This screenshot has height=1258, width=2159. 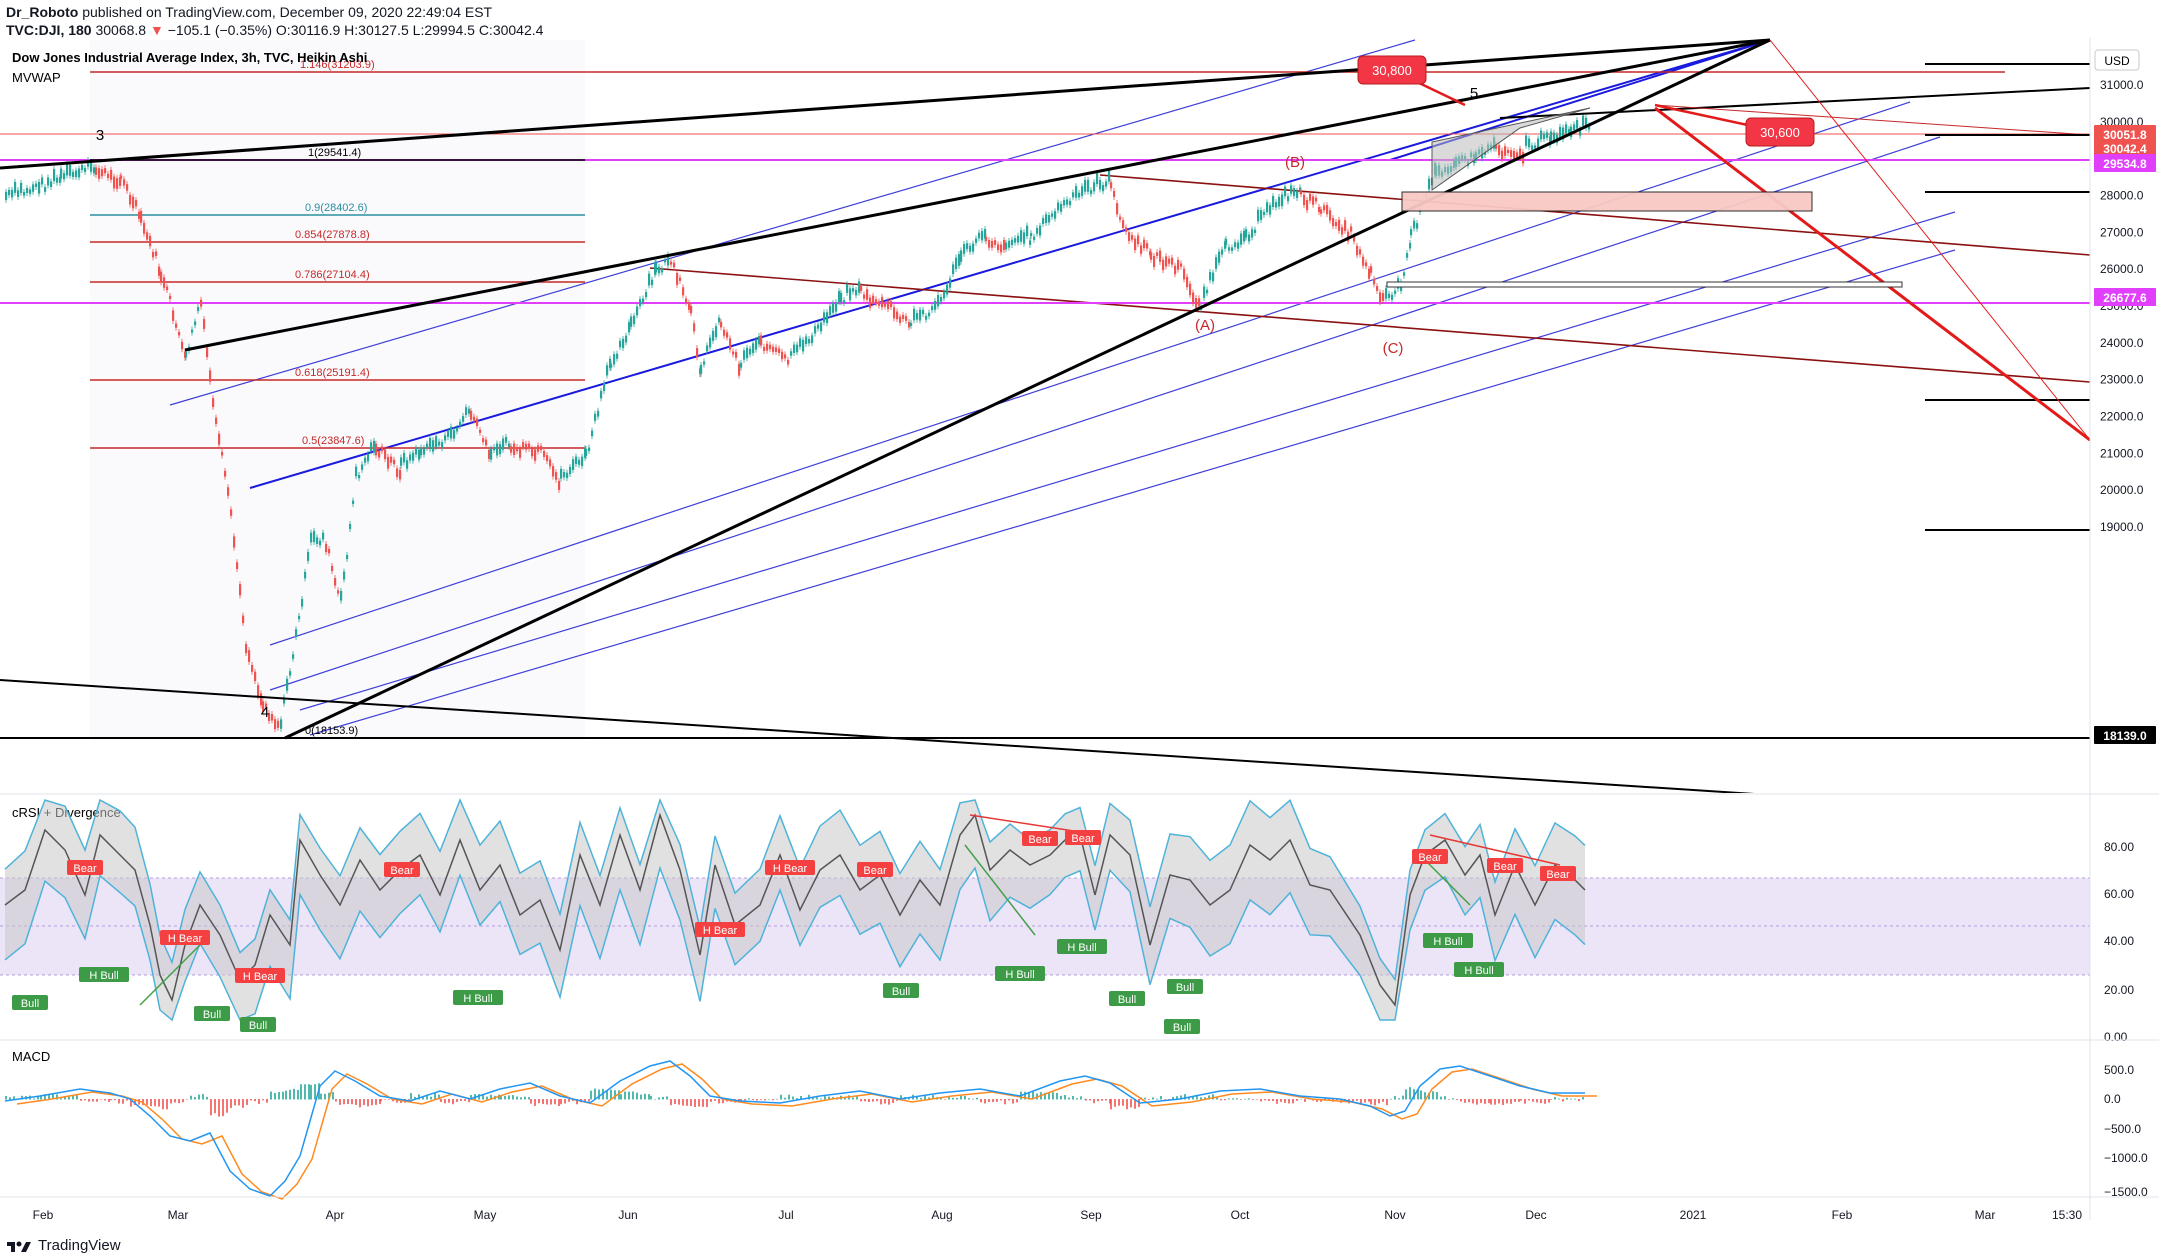 I want to click on signal-badge, so click(x=85, y=867).